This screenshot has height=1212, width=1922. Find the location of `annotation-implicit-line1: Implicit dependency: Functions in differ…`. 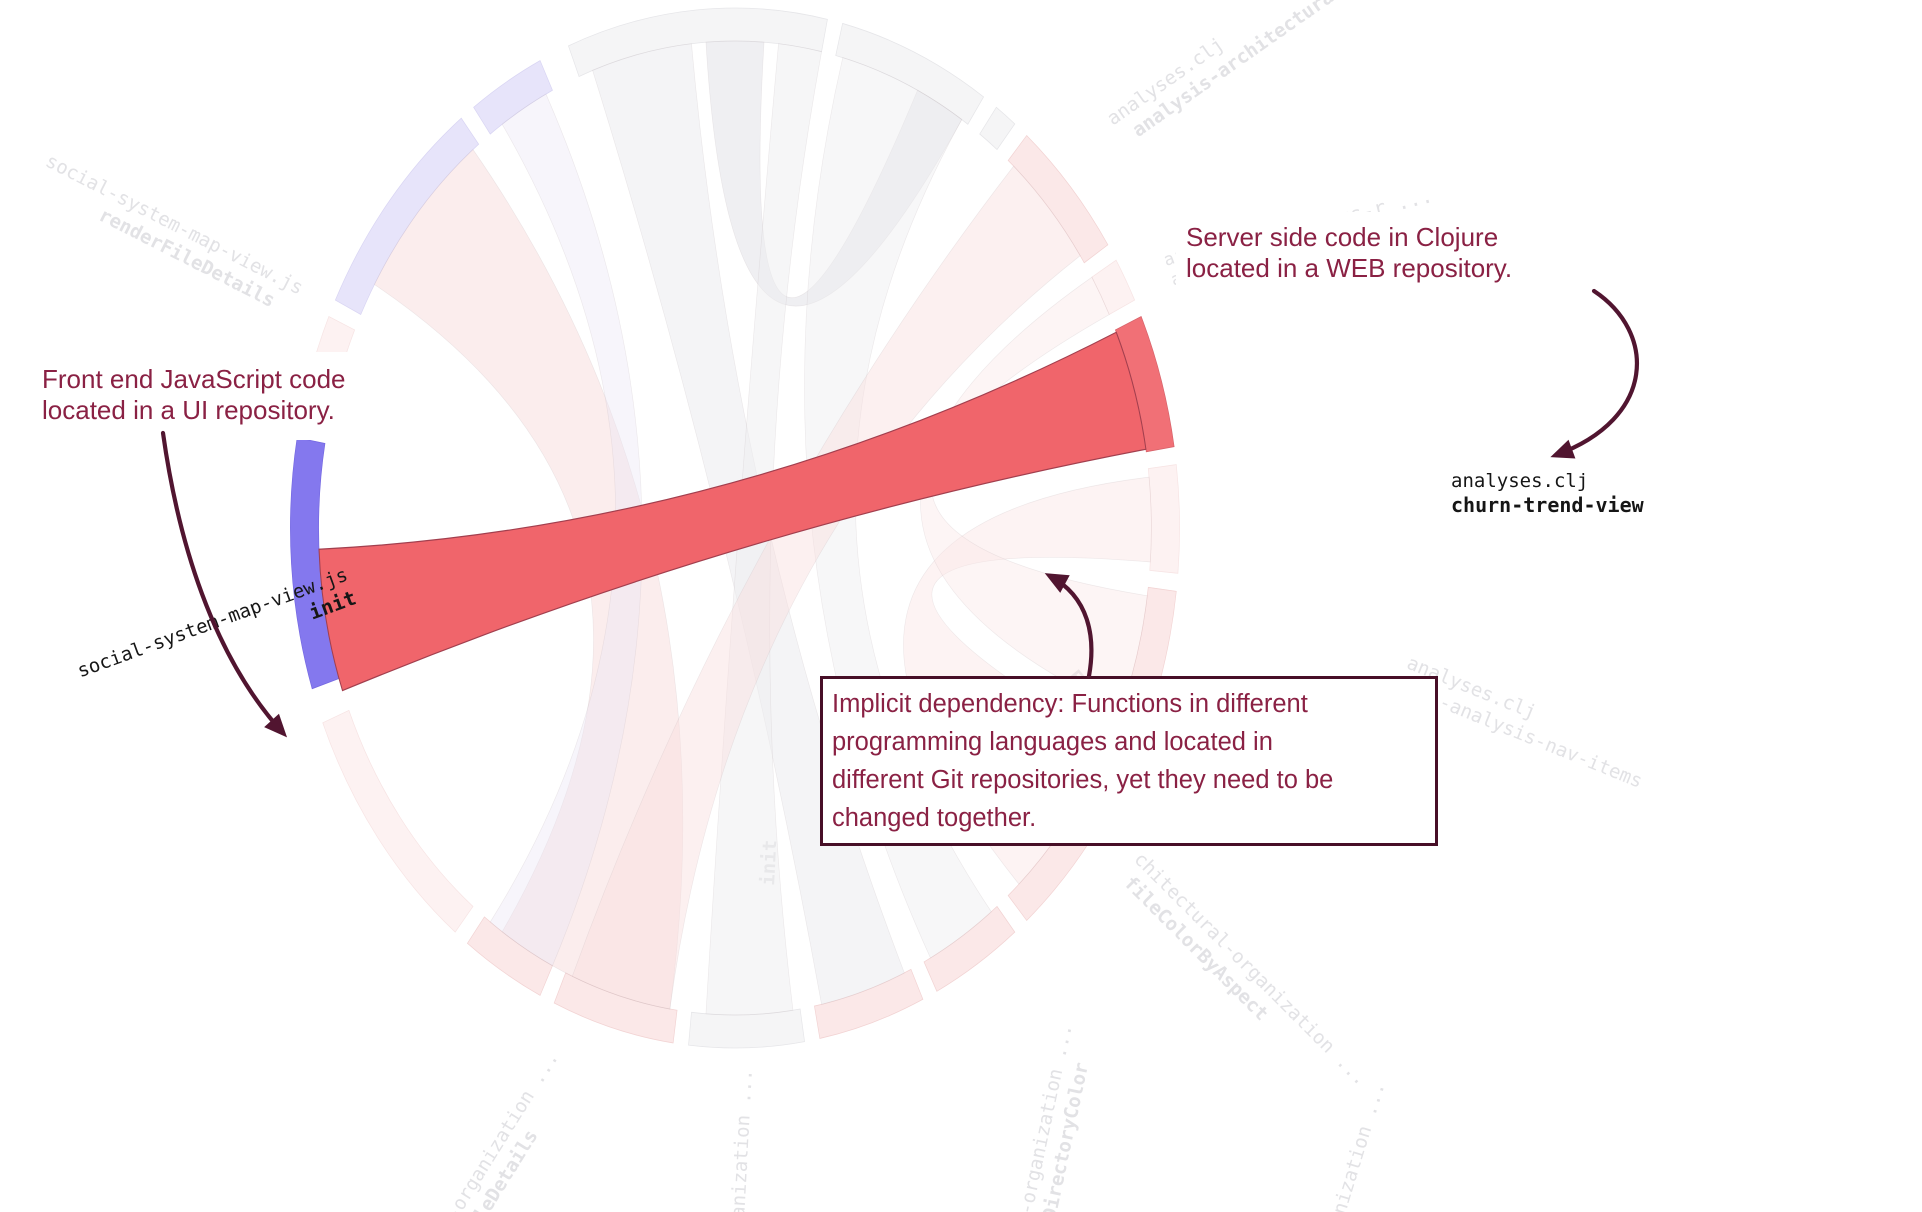

annotation-implicit-line1: Implicit dependency: Functions in differ… is located at coordinates (1070, 704).